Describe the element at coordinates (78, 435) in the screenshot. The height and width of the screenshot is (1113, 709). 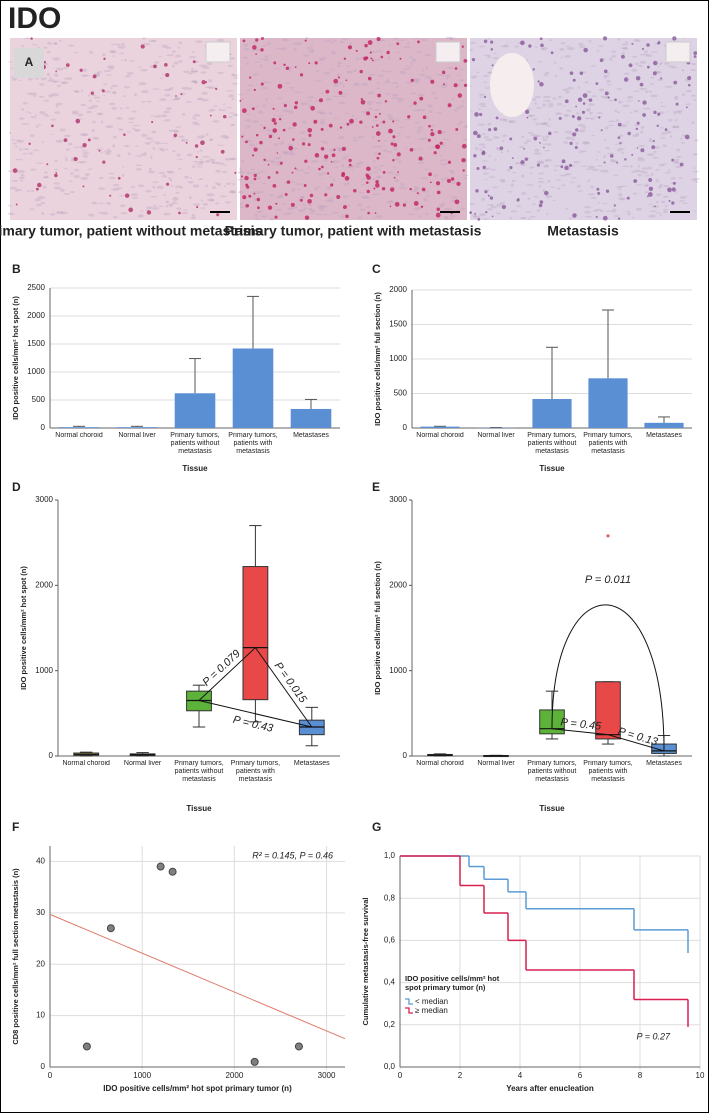
I see `x-tick-label-box: Normal choroid` at that location.